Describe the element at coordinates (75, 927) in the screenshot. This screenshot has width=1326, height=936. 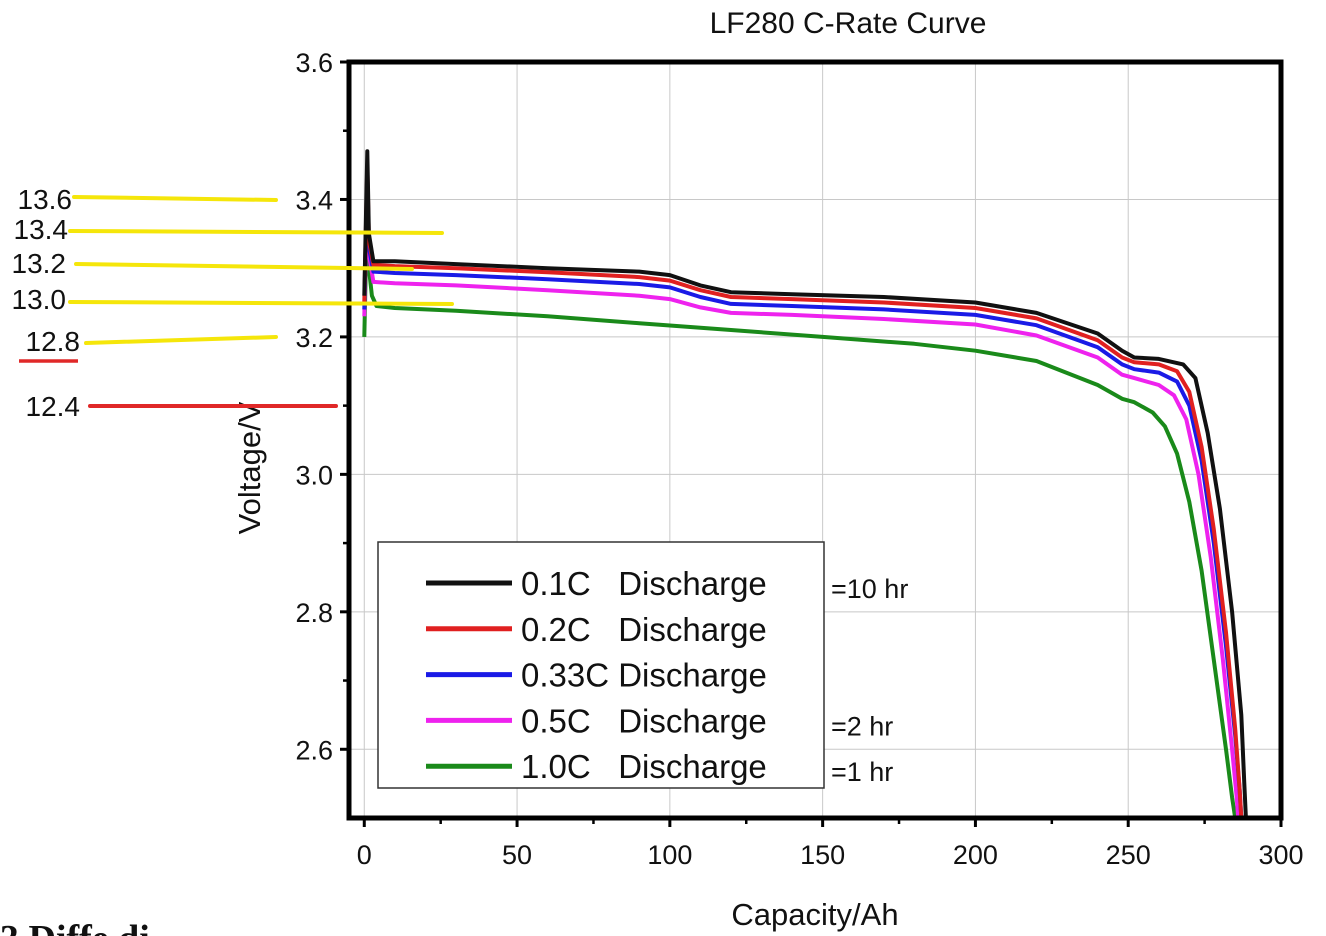
I see `footer-text: 3 Diffe di` at that location.